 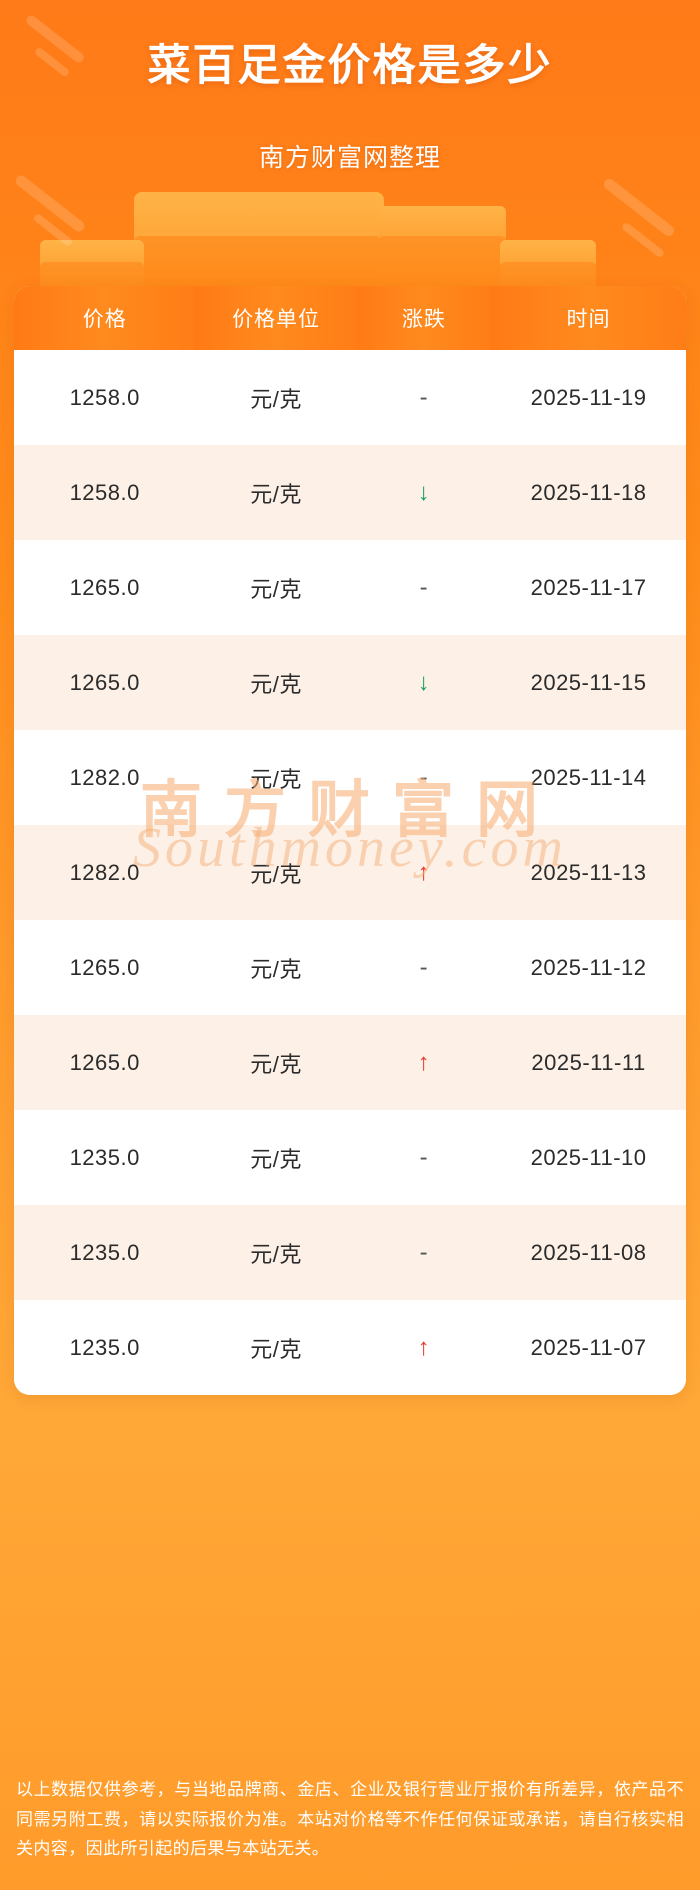 I want to click on table-row: 1282.0 元/克 - 2025-11-14, so click(x=350, y=777).